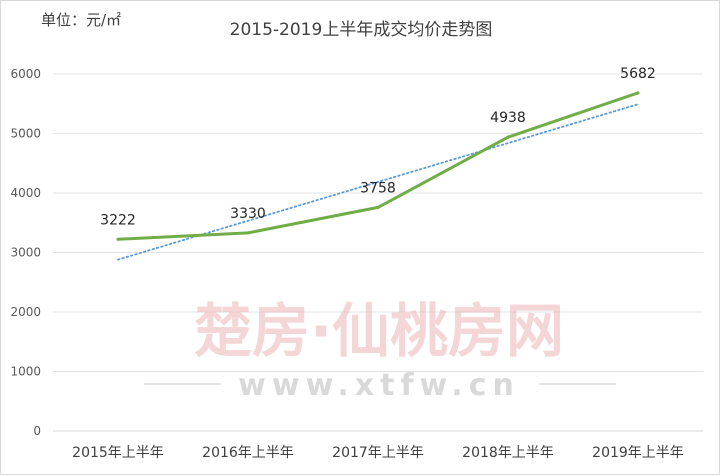 This screenshot has width=720, height=476. I want to click on y-tick-label: 1000, so click(25, 372).